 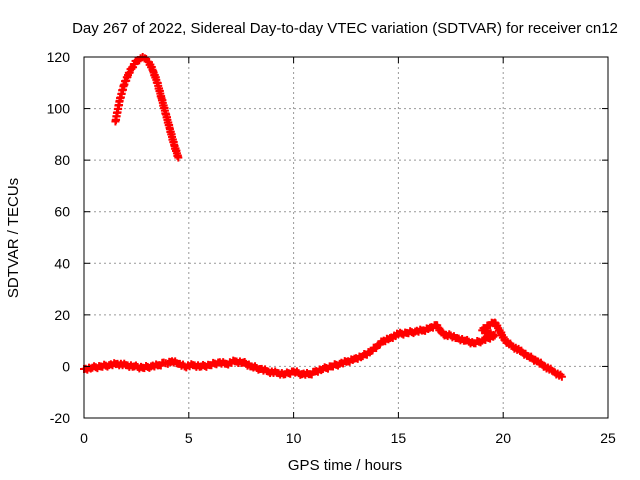 What do you see at coordinates (13, 238) in the screenshot?
I see `y-axis-label: SDTVAR / TECUs` at bounding box center [13, 238].